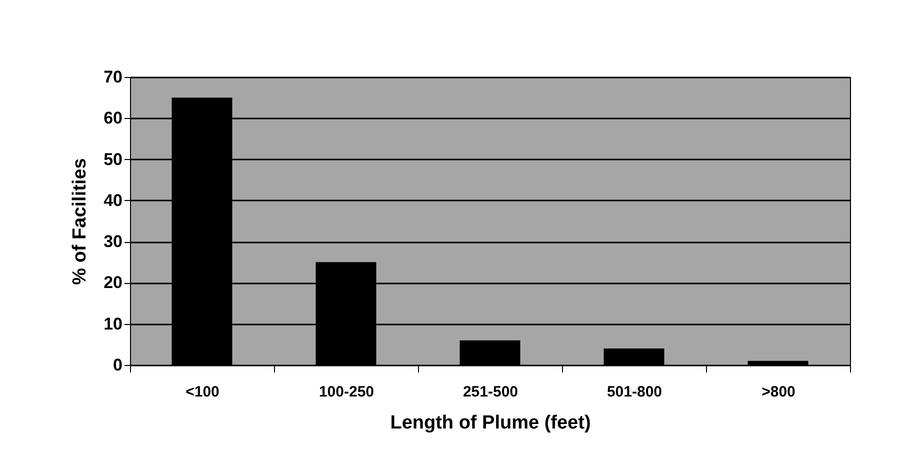  What do you see at coordinates (117, 365) in the screenshot?
I see `y-tick-label: 0` at bounding box center [117, 365].